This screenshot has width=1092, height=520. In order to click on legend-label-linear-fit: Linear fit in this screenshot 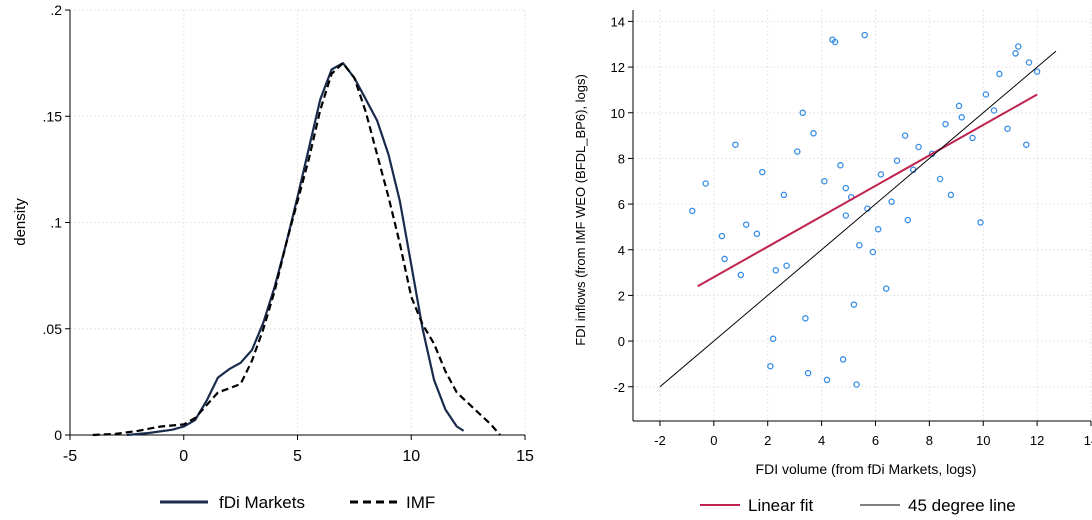, I will do `click(780, 505)`.